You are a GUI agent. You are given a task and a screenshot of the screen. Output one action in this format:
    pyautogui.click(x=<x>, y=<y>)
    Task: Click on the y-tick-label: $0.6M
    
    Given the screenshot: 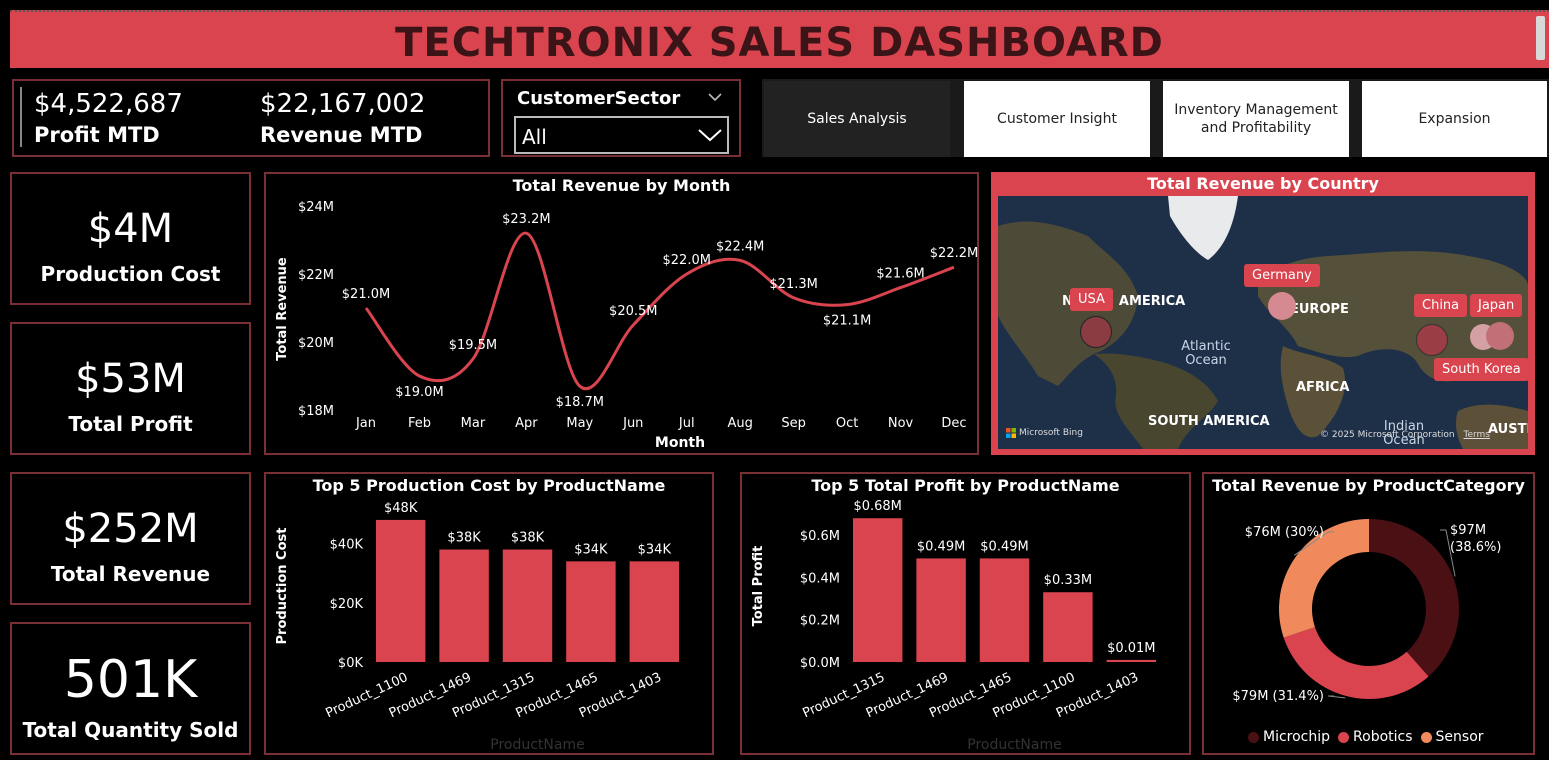 What is the action you would take?
    pyautogui.click(x=820, y=536)
    